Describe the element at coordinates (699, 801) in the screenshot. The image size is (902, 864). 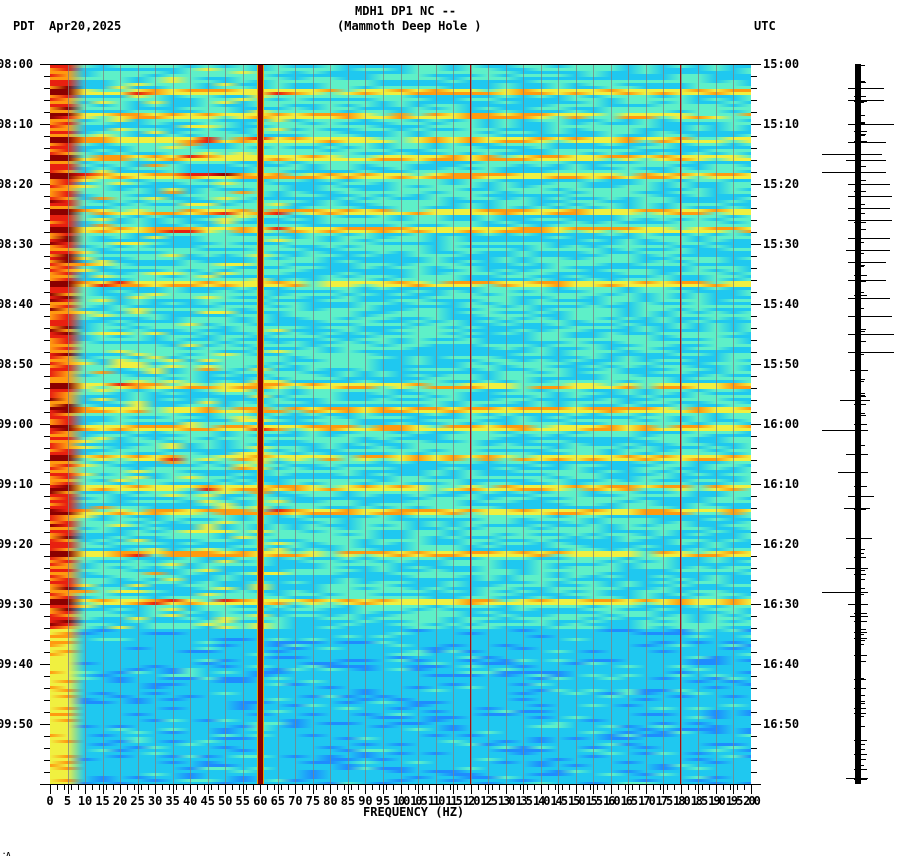
I see `x-axis-label: 185` at that location.